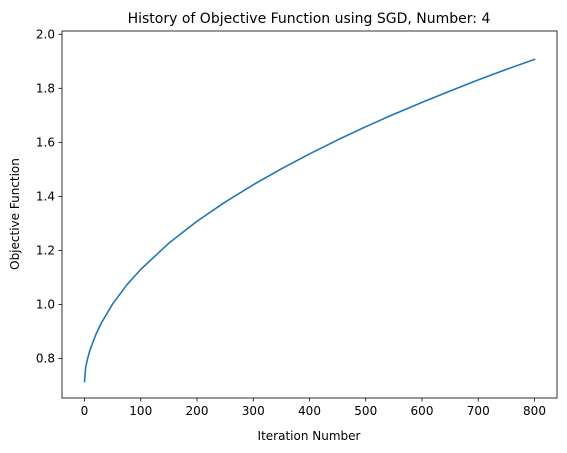 Image resolution: width=567 pixels, height=453 pixels. What do you see at coordinates (45, 34) in the screenshot?
I see `y-tick-label: 2.0` at bounding box center [45, 34].